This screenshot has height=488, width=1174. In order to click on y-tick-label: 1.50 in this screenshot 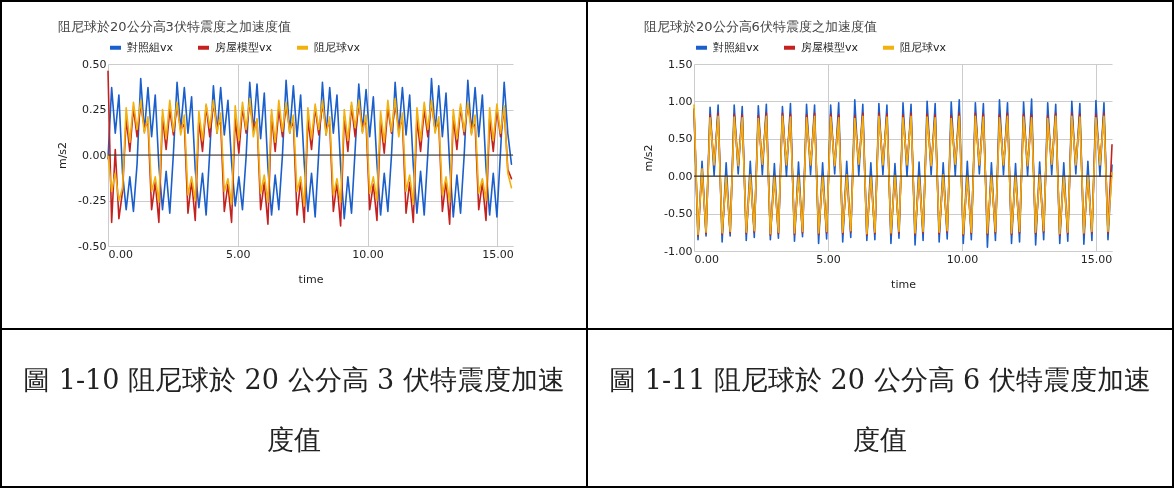, I will do `click(680, 64)`.